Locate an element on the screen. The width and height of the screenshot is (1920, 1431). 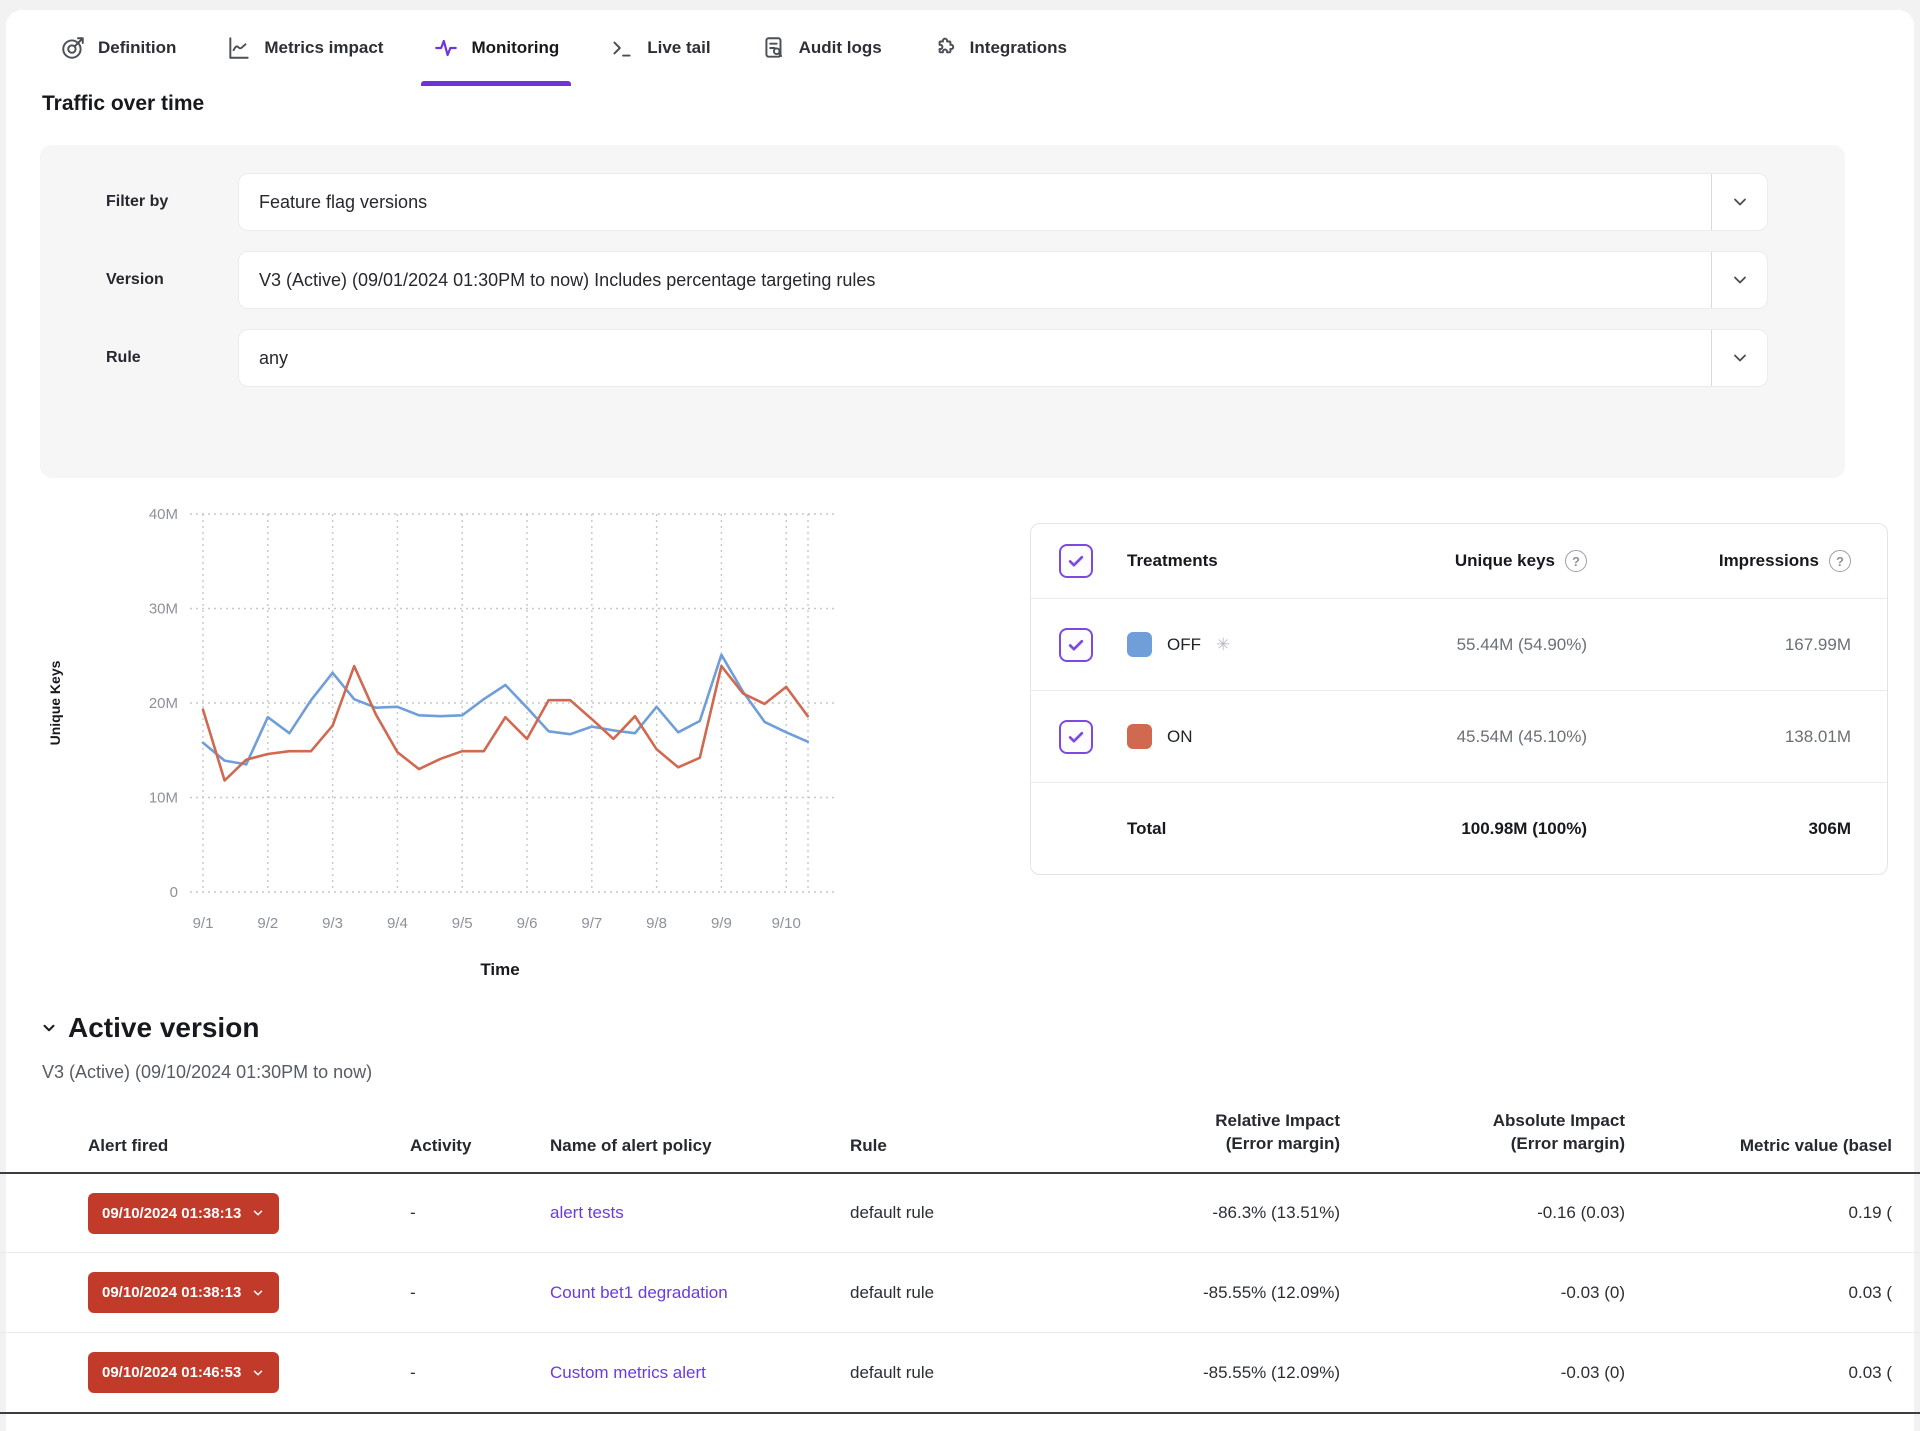
metrics-chart-icon is located at coordinates (239, 48).